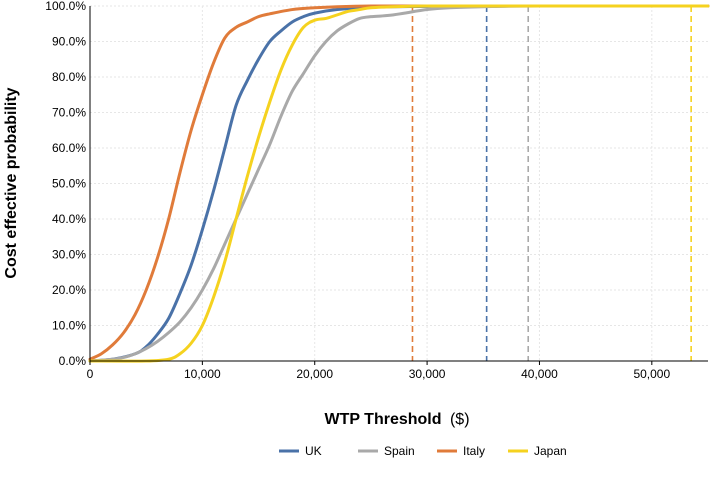 Image resolution: width=711 pixels, height=490 pixels. Describe the element at coordinates (539, 374) in the screenshot. I see `x-tick-label: 40,000` at that location.